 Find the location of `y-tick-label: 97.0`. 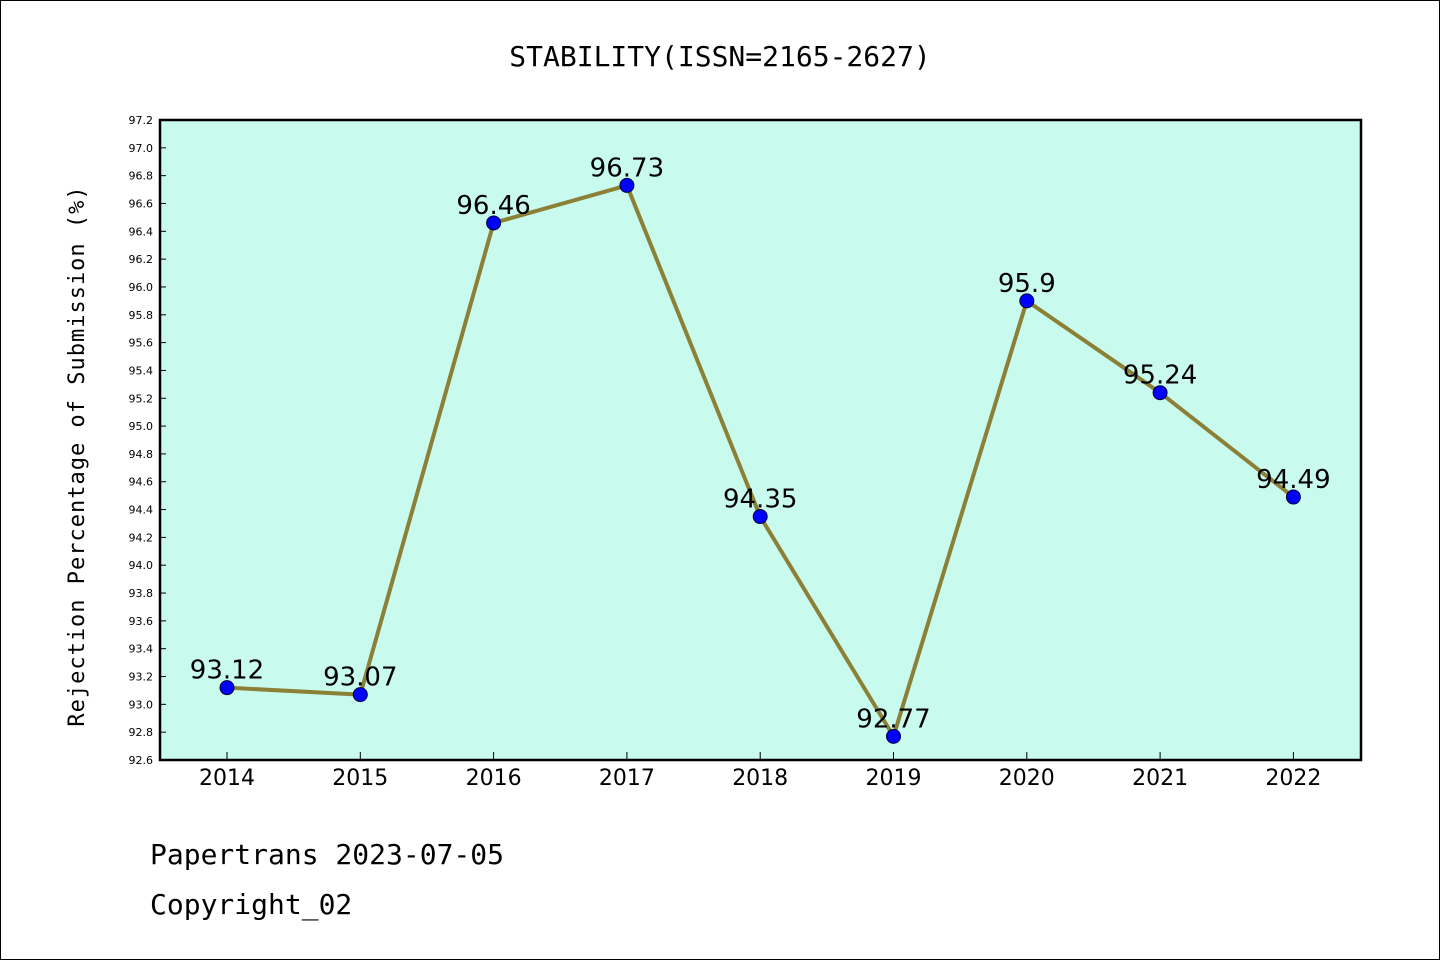

y-tick-label: 97.0 is located at coordinates (141, 148).